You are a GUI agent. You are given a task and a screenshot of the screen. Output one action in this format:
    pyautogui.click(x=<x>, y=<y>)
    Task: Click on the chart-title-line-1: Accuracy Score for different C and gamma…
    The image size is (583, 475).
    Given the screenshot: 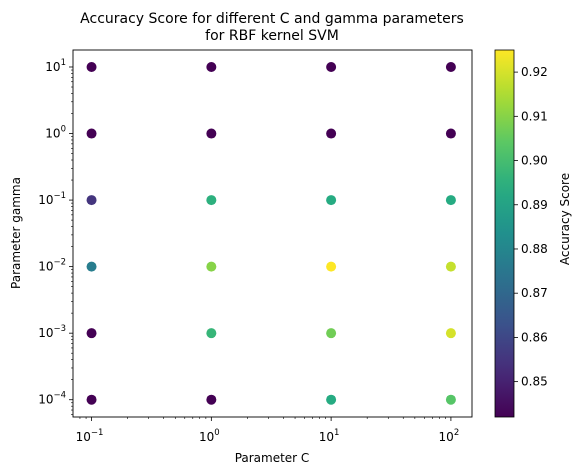 What is the action you would take?
    pyautogui.click(x=272, y=19)
    